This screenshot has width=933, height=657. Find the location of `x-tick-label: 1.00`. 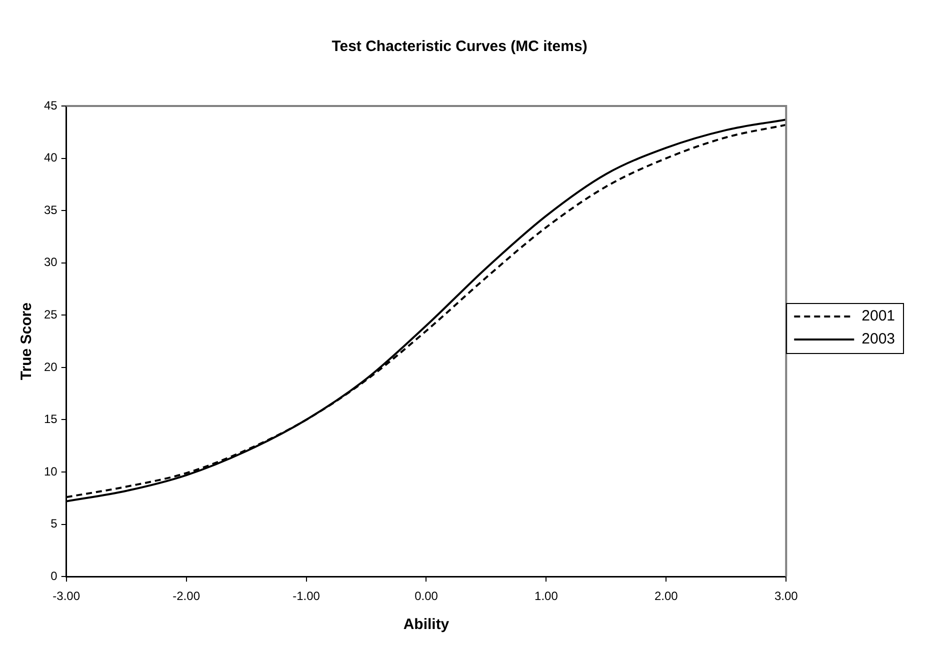

x-tick-label: 1.00 is located at coordinates (546, 596).